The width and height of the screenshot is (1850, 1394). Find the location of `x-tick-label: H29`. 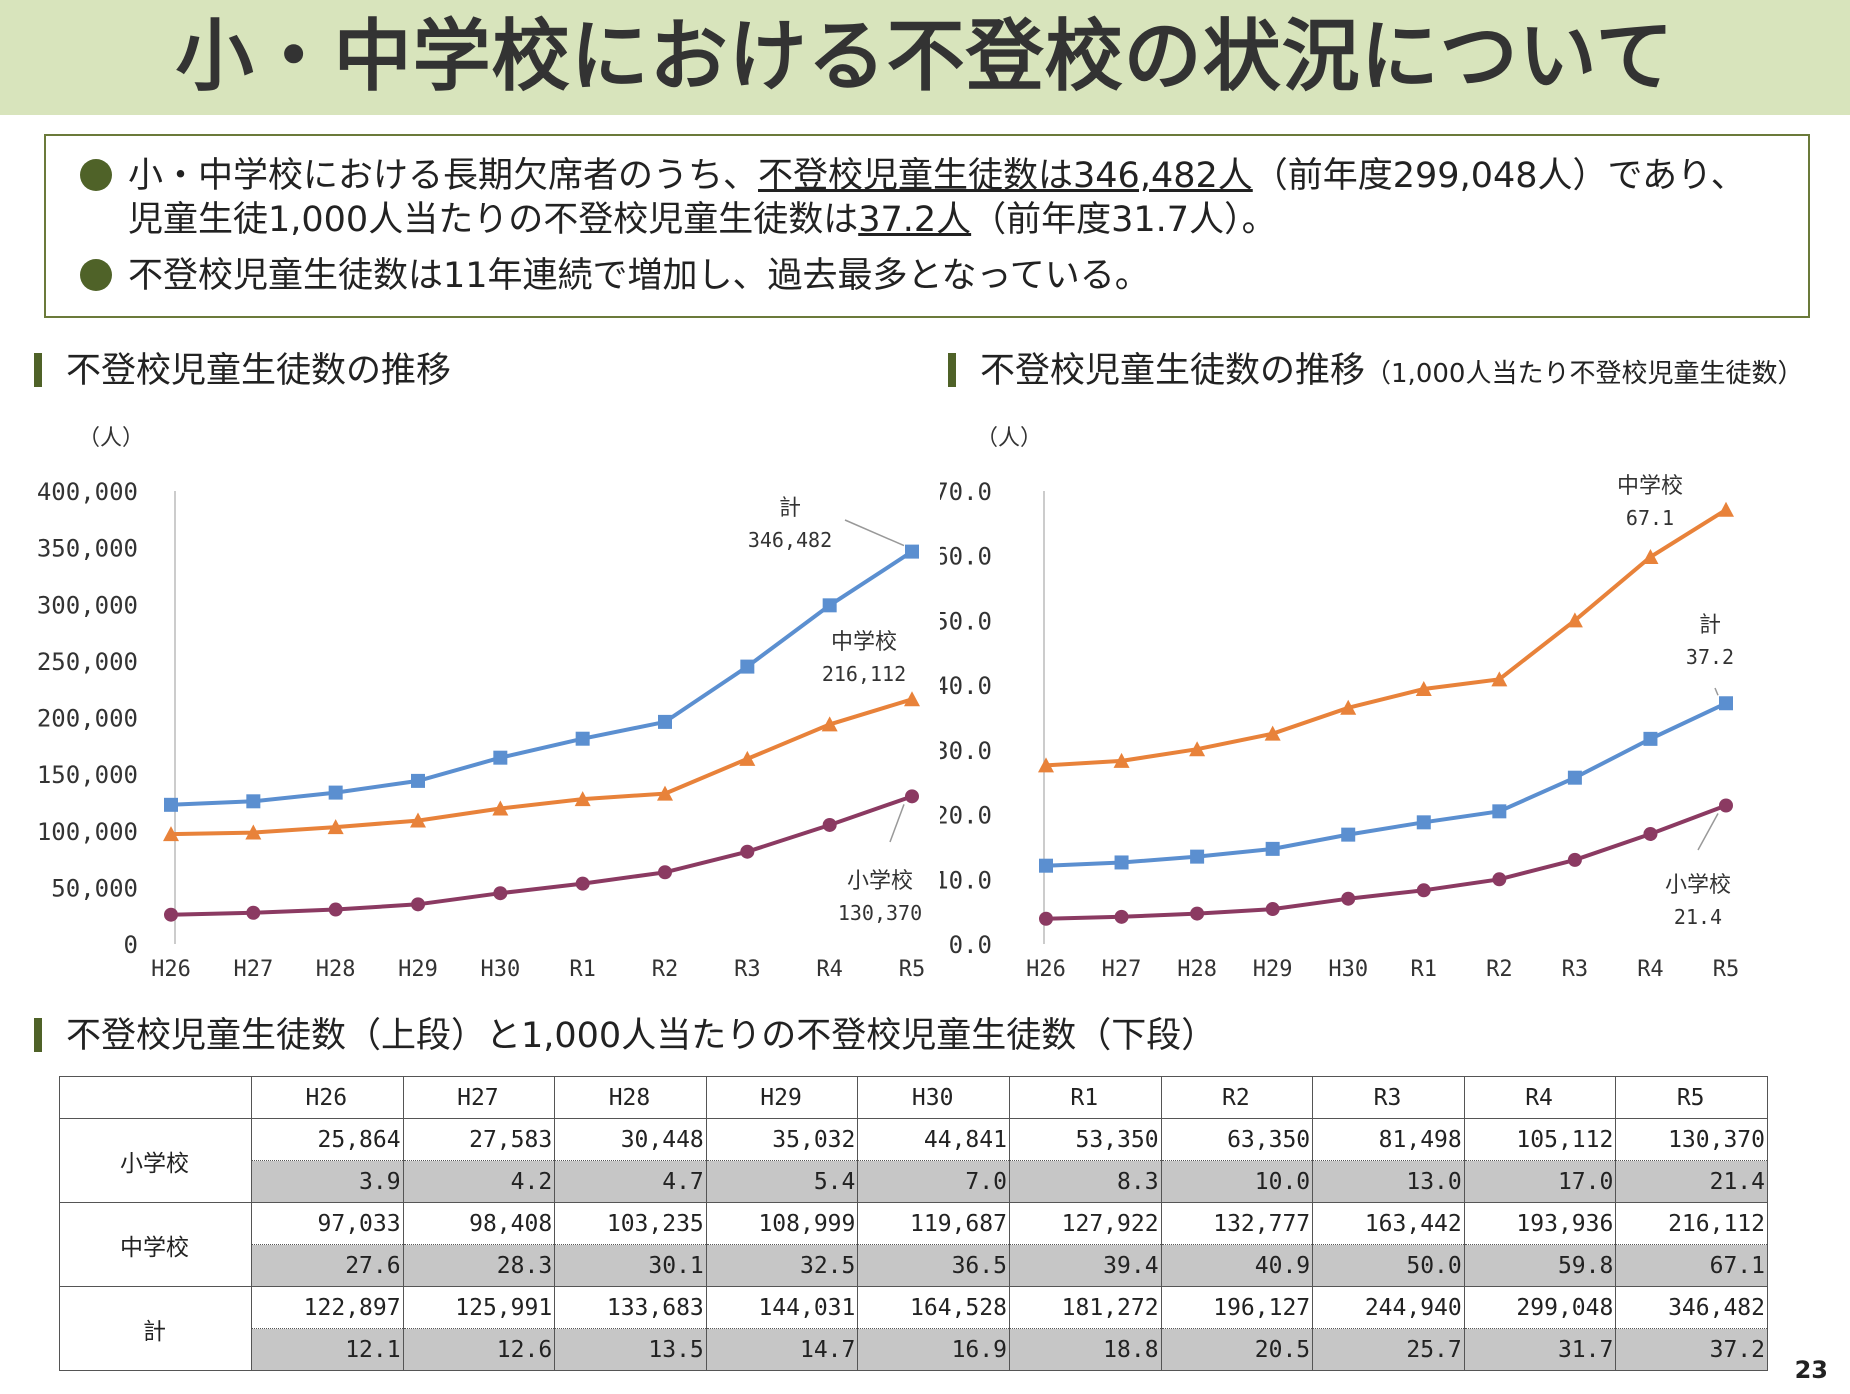

x-tick-label: H29 is located at coordinates (418, 969).